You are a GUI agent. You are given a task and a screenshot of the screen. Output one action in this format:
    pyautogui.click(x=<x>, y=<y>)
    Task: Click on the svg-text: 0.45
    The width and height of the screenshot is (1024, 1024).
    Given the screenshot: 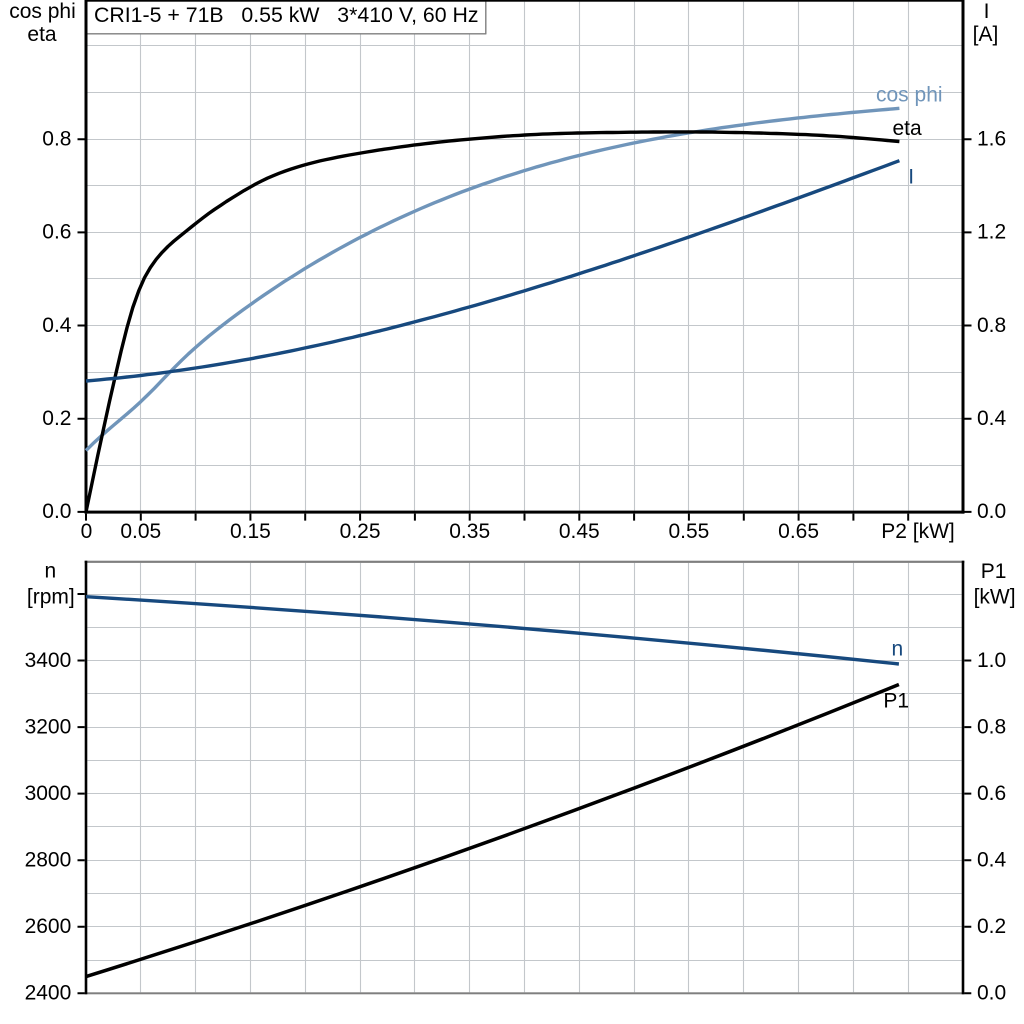 What is the action you would take?
    pyautogui.click(x=579, y=531)
    